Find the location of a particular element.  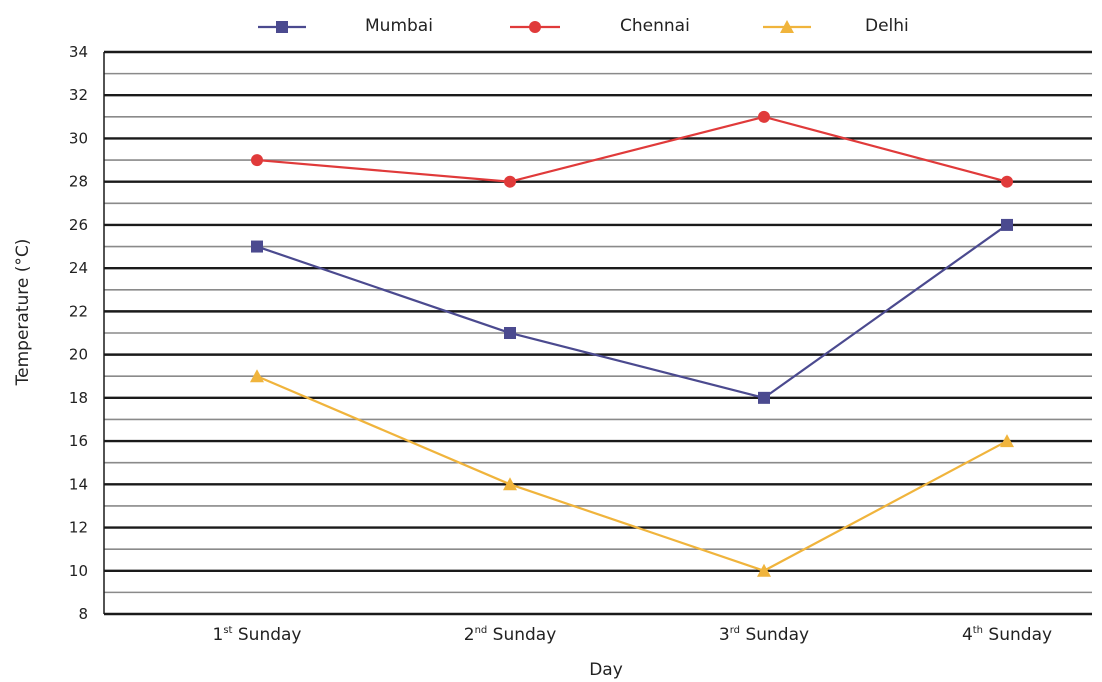

y-axis-label: Temperature (°C) is located at coordinates (23, 313).